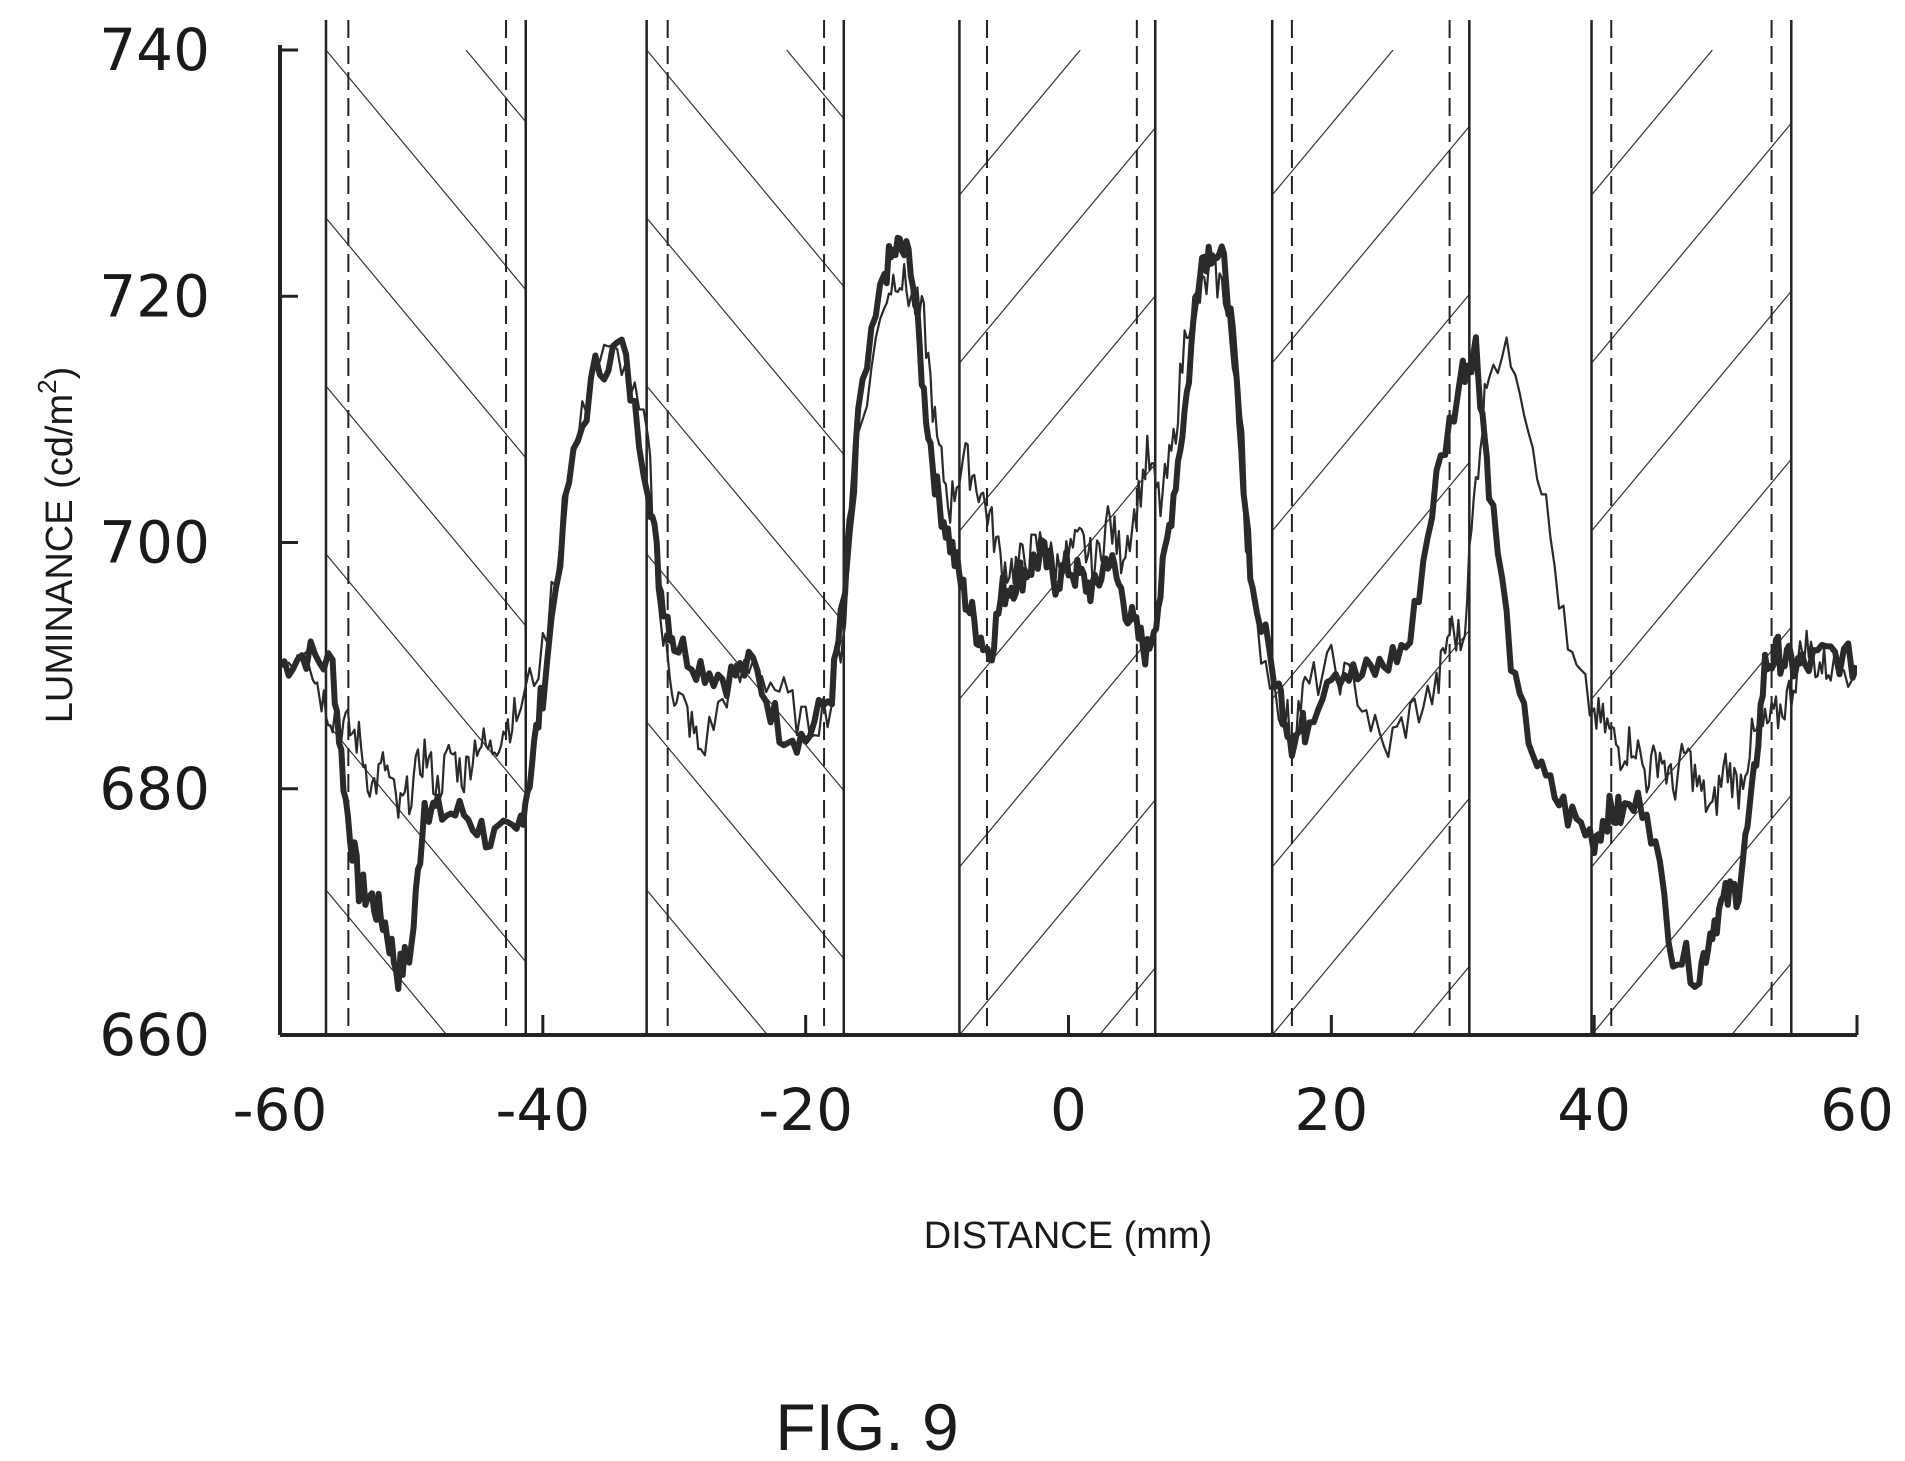 The width and height of the screenshot is (1905, 1461). Describe the element at coordinates (154, 789) in the screenshot. I see `y-tick-label: 680` at that location.